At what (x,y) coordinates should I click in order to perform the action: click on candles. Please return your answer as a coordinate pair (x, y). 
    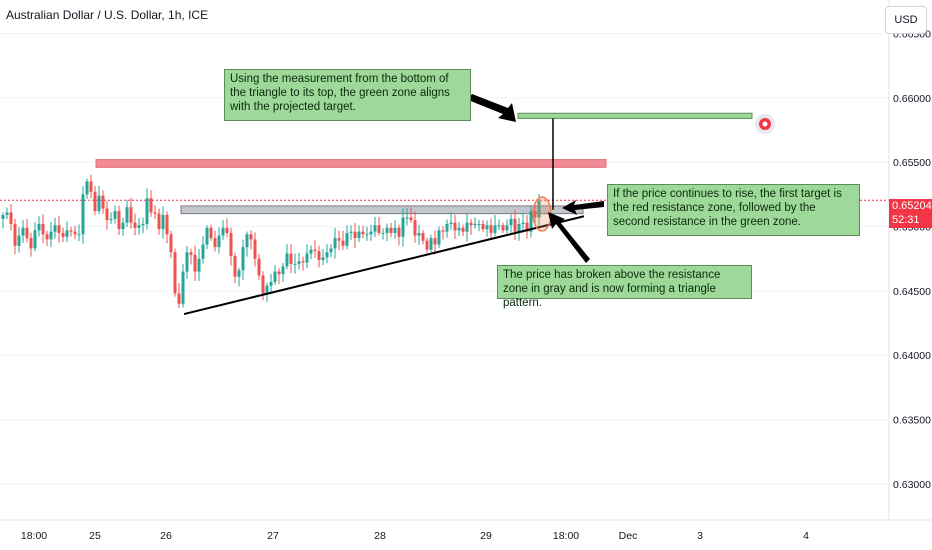
    Looking at the image, I should click on (271, 241).